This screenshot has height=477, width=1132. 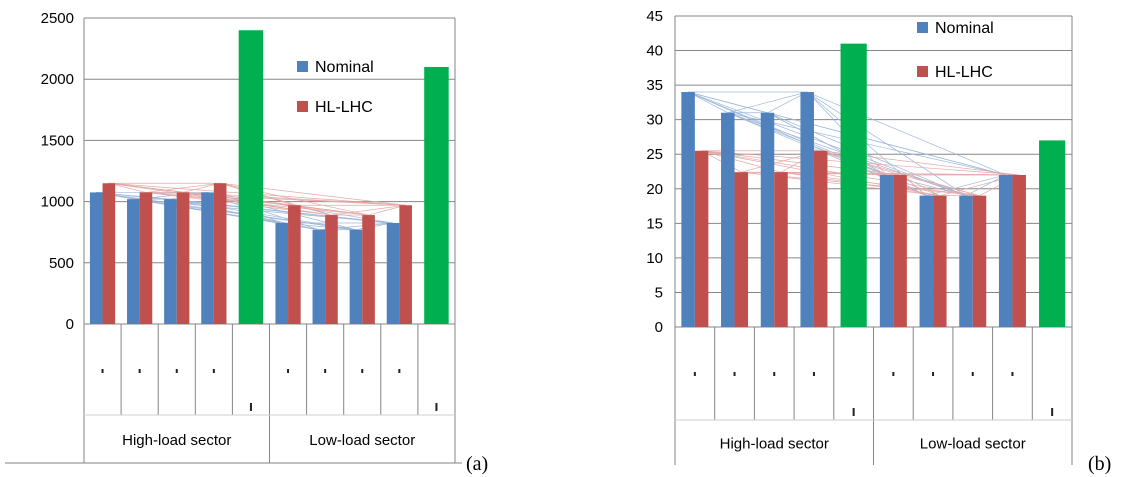 What do you see at coordinates (654, 258) in the screenshot?
I see `y-tick-label: 10` at bounding box center [654, 258].